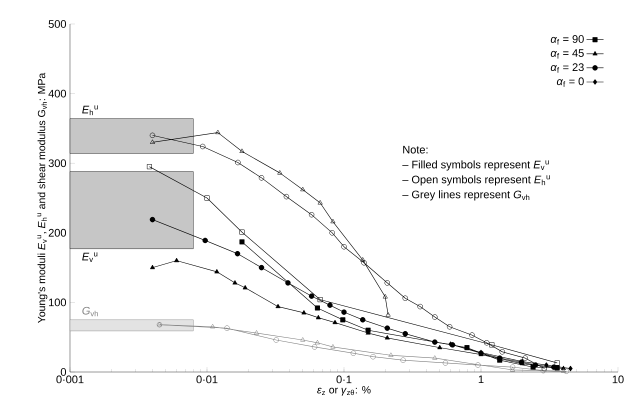  I want to click on legend-label: α$_{f}$ = 0, so click(570, 82).